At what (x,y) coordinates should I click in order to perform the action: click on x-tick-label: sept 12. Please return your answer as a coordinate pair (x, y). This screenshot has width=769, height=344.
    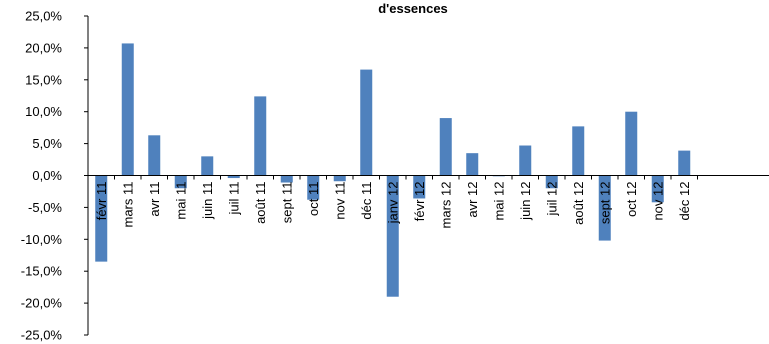
    Looking at the image, I should click on (604, 203).